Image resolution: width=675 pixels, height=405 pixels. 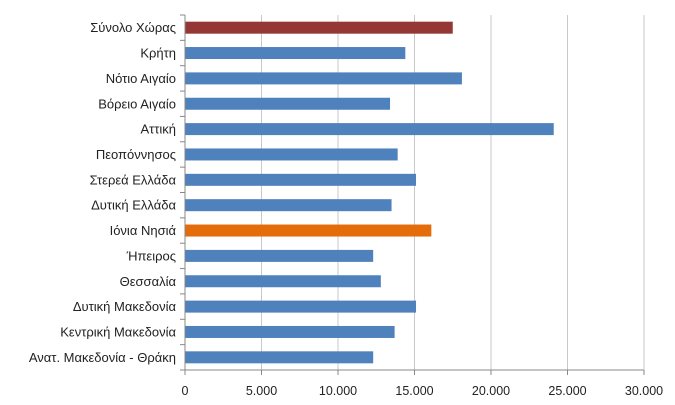 What do you see at coordinates (567, 391) in the screenshot?
I see `x-tick-label: 25.000` at bounding box center [567, 391].